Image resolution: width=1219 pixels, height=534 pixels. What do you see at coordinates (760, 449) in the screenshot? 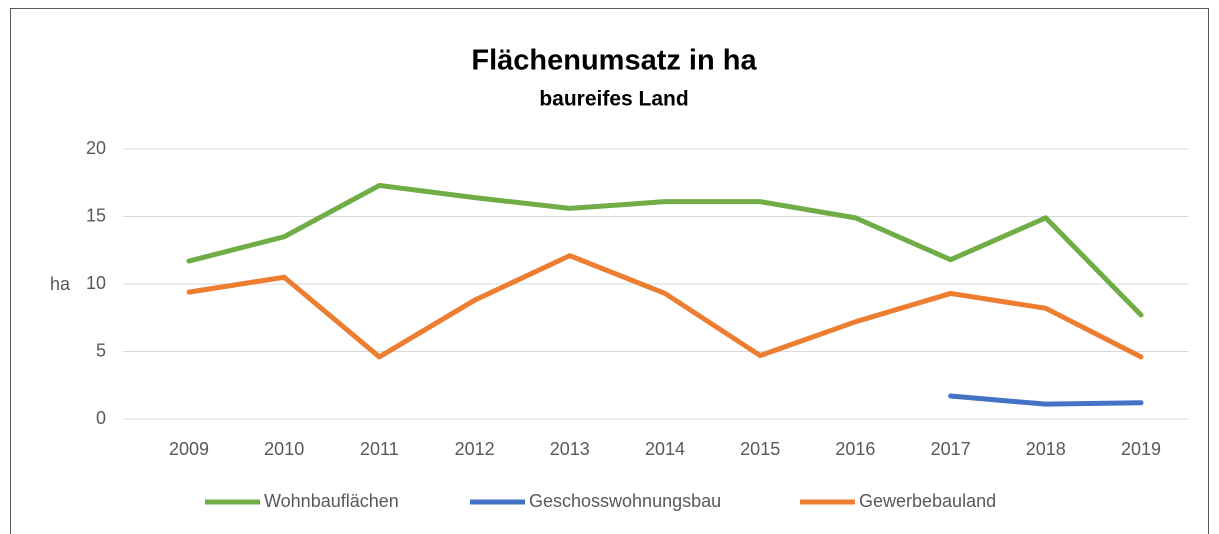
I see `x-tick-label: 2015` at bounding box center [760, 449].